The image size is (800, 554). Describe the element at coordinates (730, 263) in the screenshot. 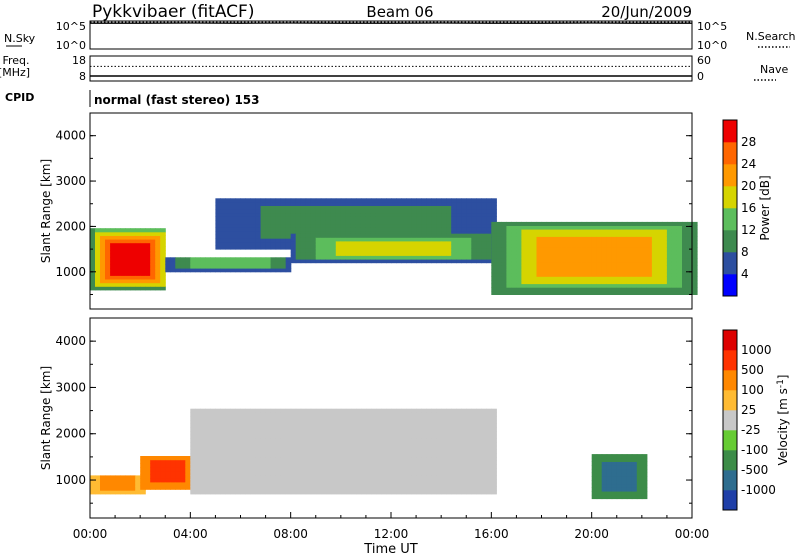

I see `colorbar-segment` at that location.